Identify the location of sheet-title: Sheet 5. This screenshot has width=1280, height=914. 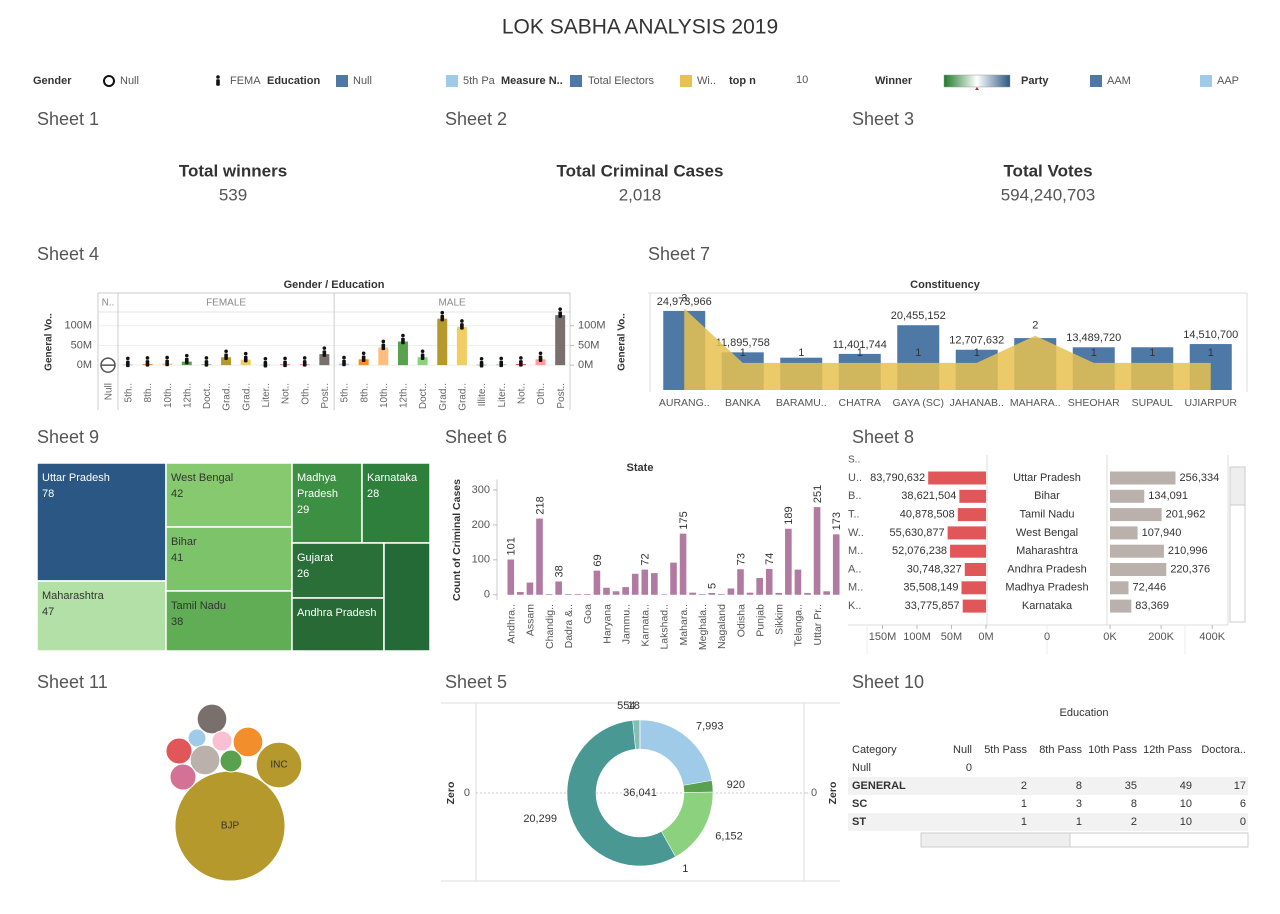
(476, 682).